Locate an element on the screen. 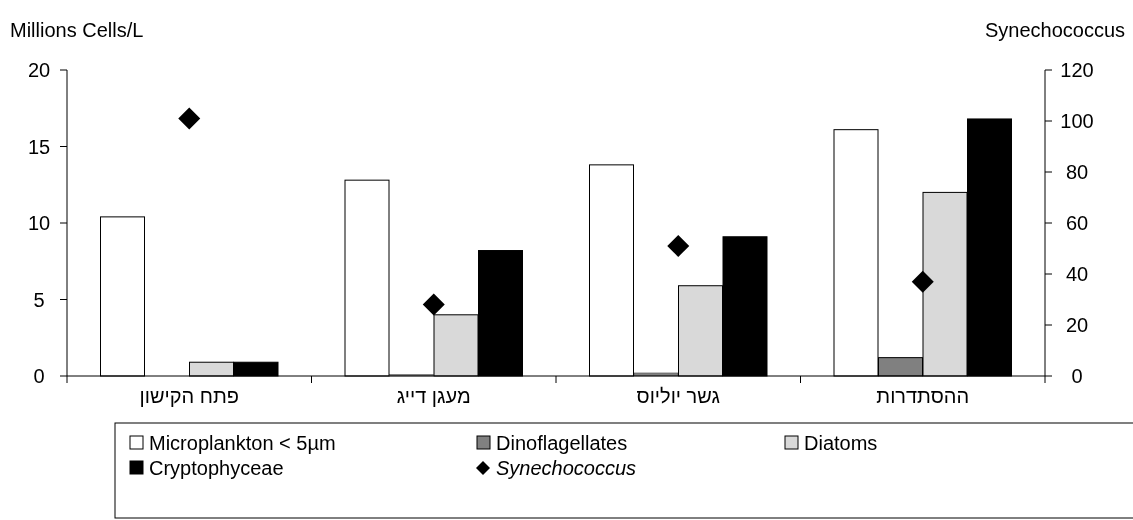  legend-label: Diatoms is located at coordinates (841, 443).